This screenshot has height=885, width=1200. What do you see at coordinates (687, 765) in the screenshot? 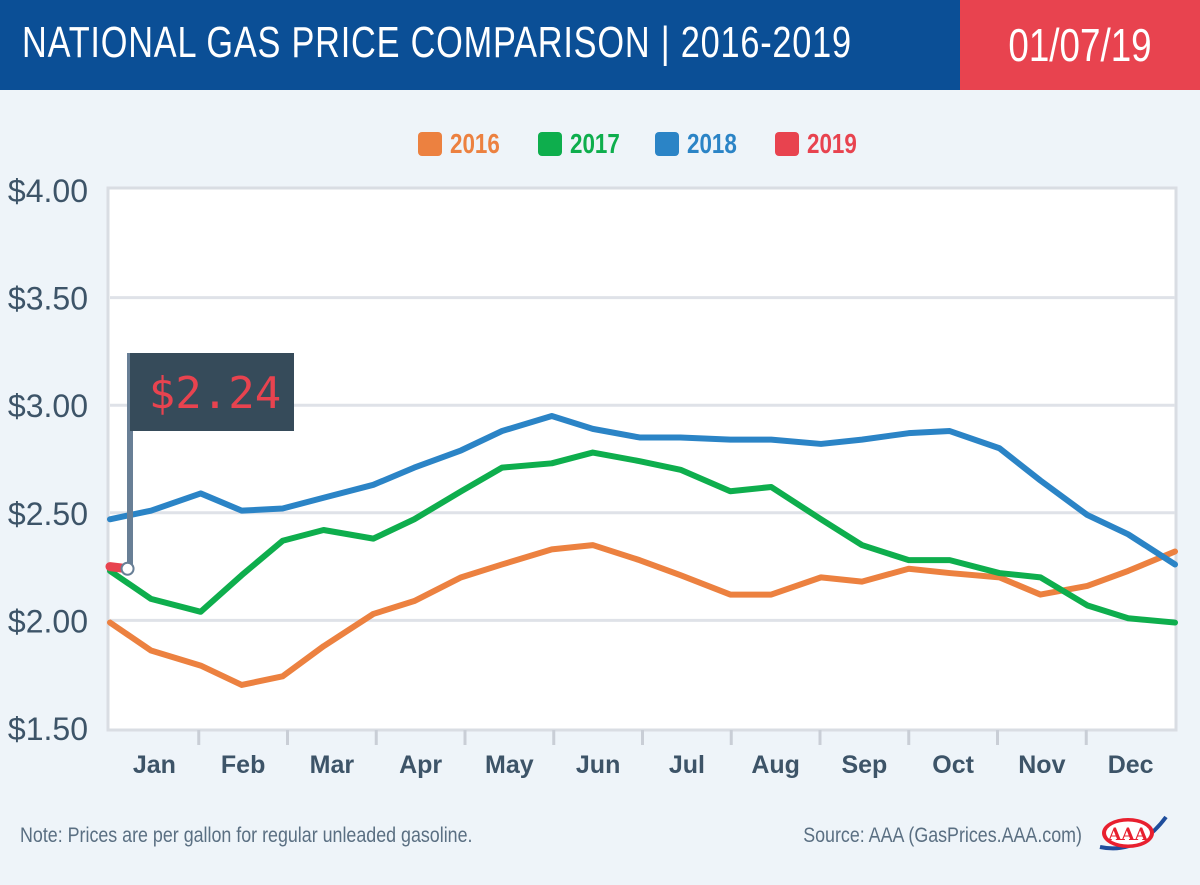
I see `x-tick-label: Jul` at bounding box center [687, 765].